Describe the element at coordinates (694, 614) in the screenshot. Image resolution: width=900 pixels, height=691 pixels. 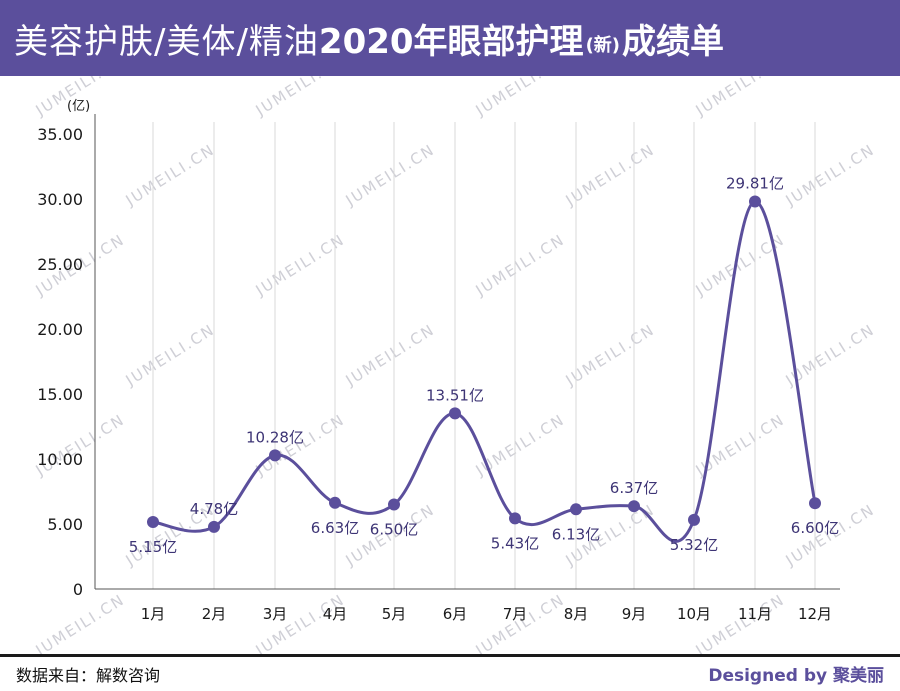
I see `x-tick-label: 10月` at that location.